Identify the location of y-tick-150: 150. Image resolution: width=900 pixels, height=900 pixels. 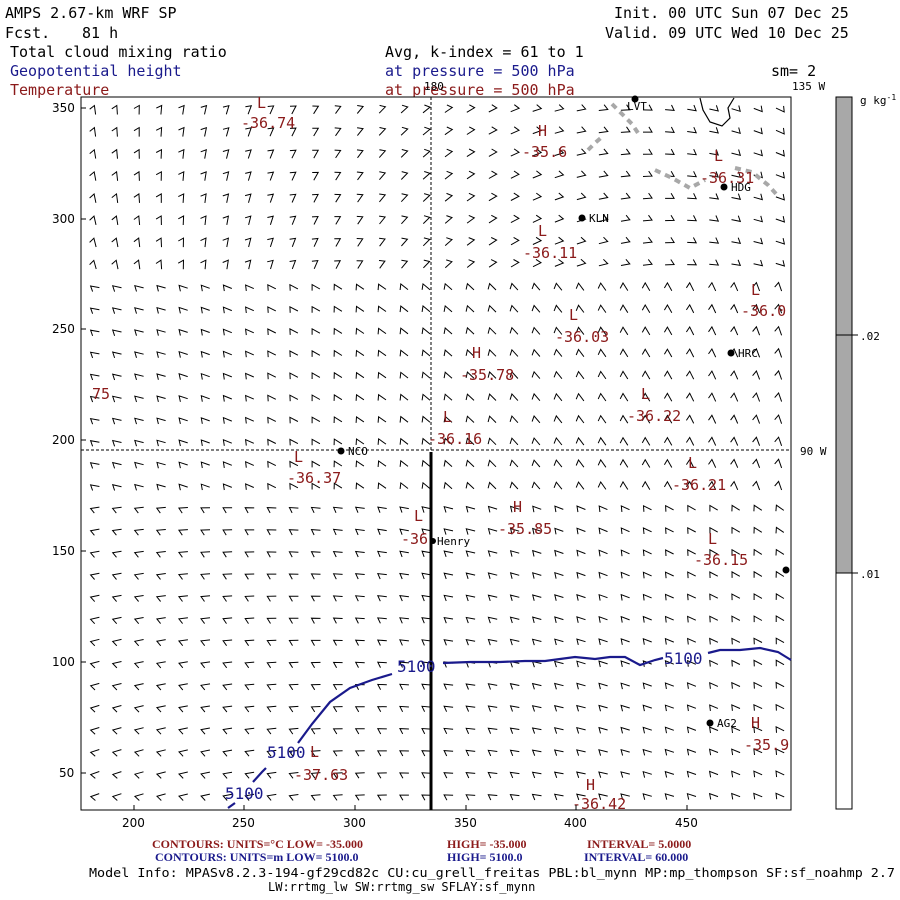
(63, 551).